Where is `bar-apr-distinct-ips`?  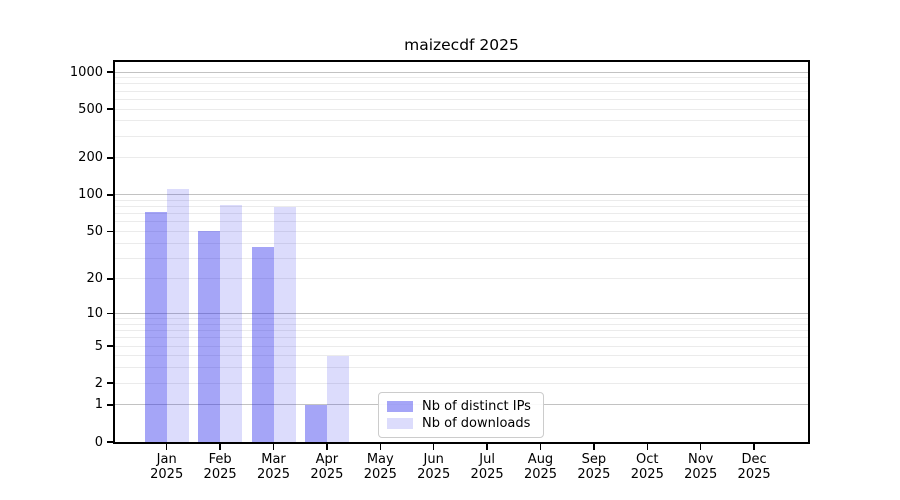
bar-apr-distinct-ips is located at coordinates (315, 423).